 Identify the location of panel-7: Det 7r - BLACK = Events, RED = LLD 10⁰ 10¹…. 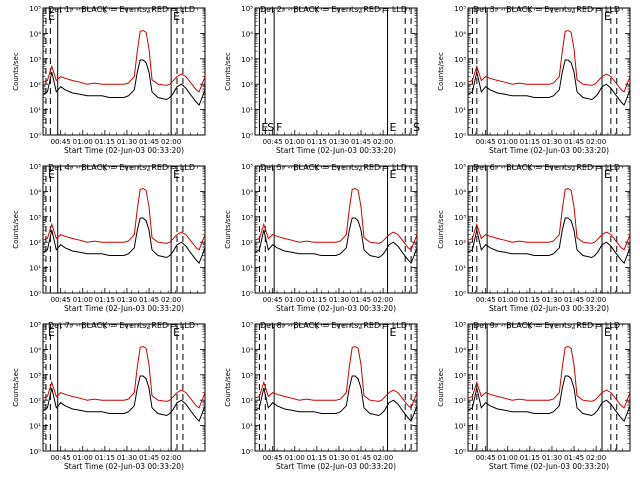
(109, 396).